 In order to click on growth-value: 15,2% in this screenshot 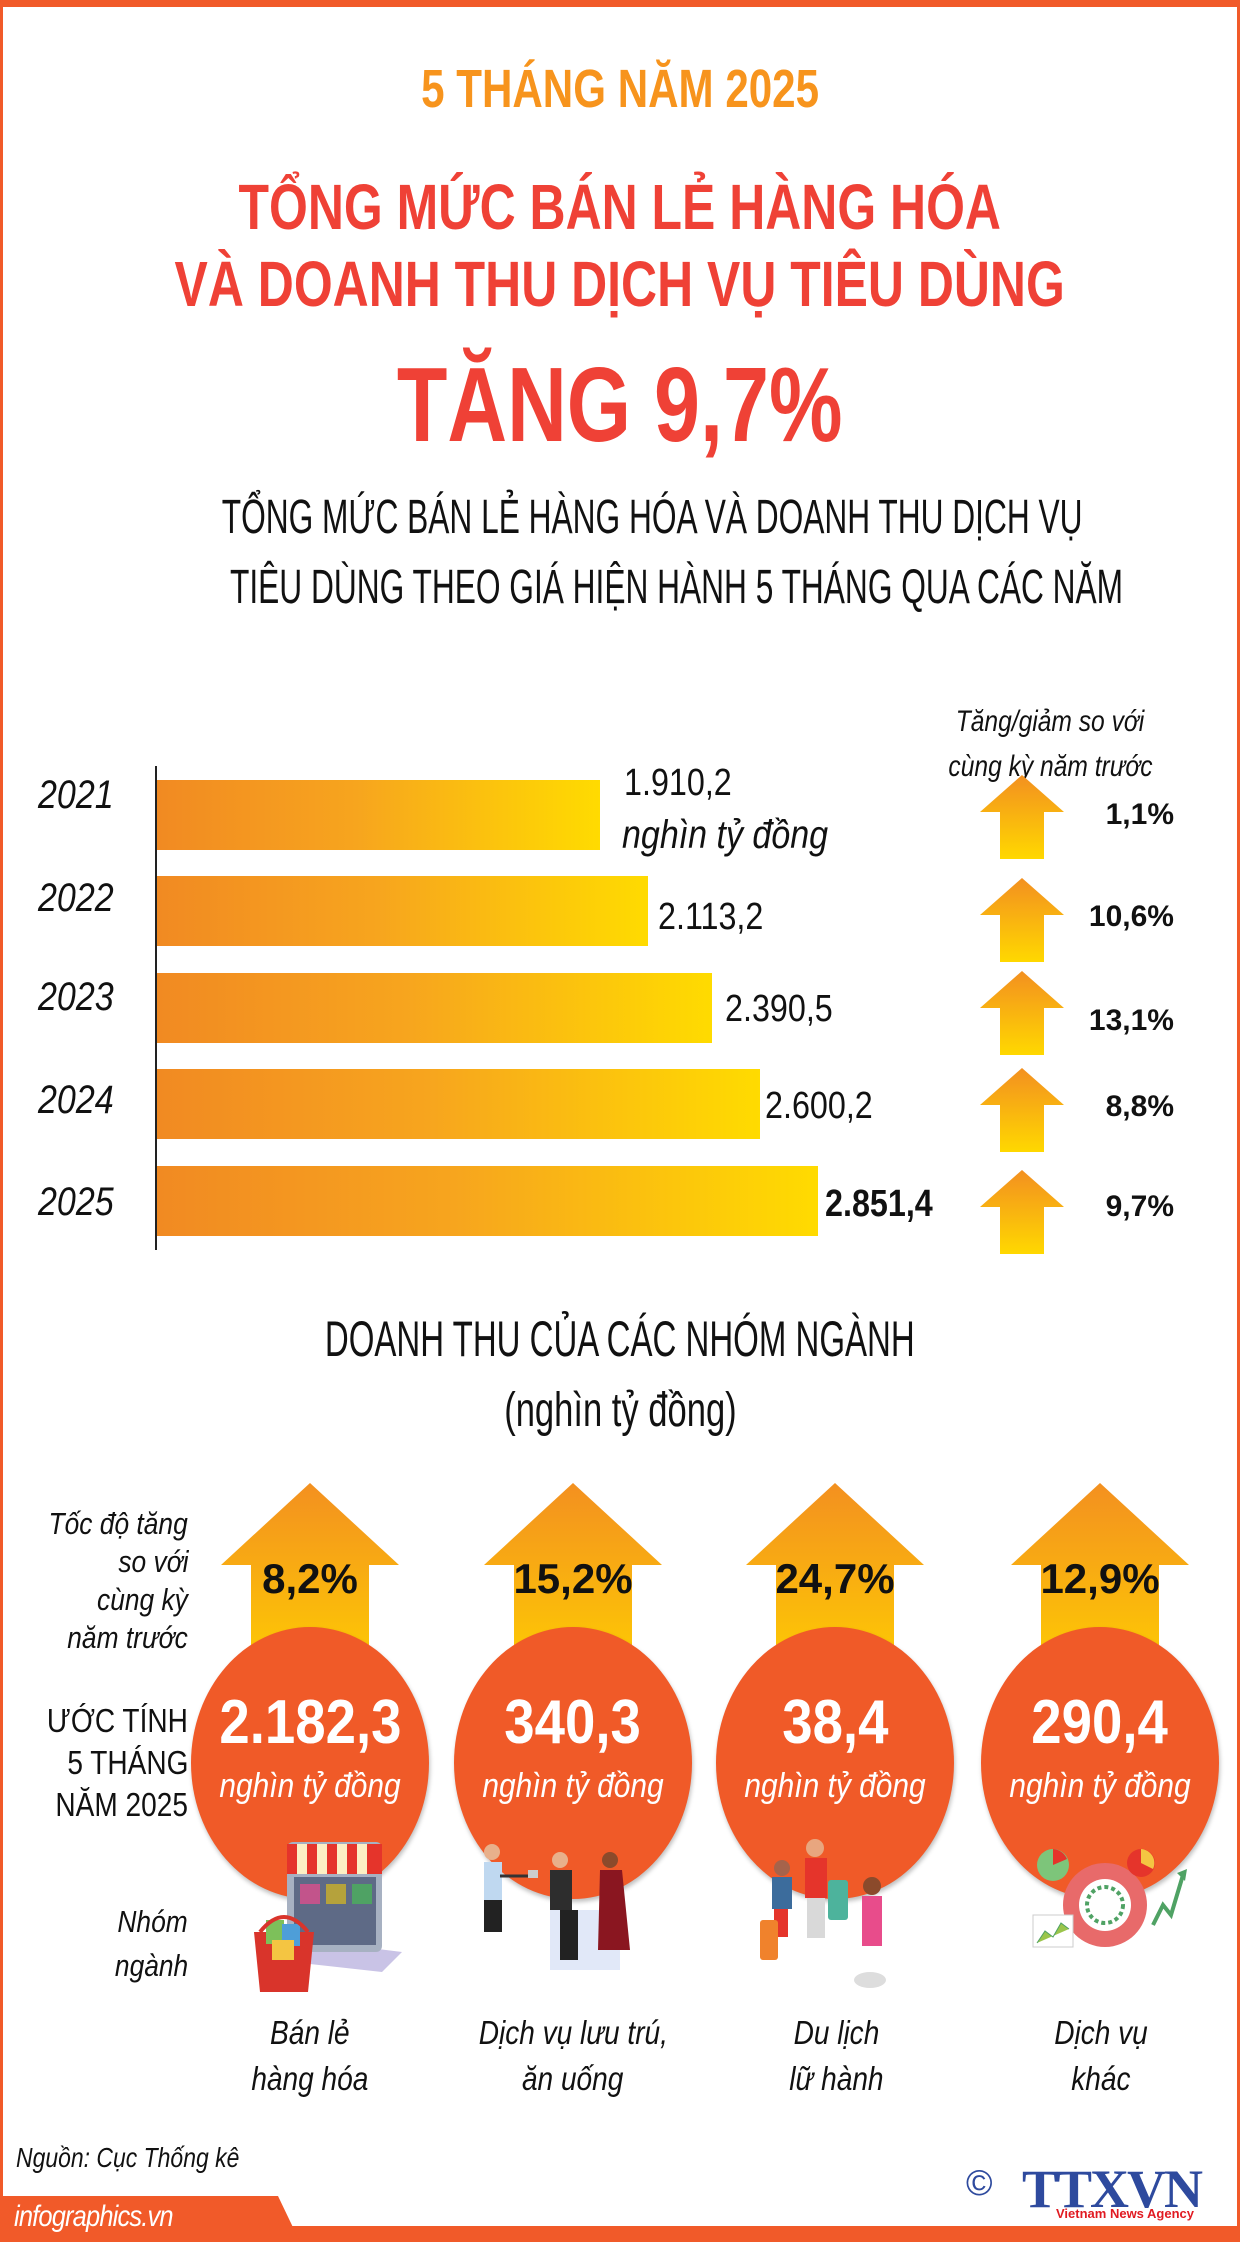, I will do `click(573, 1578)`.